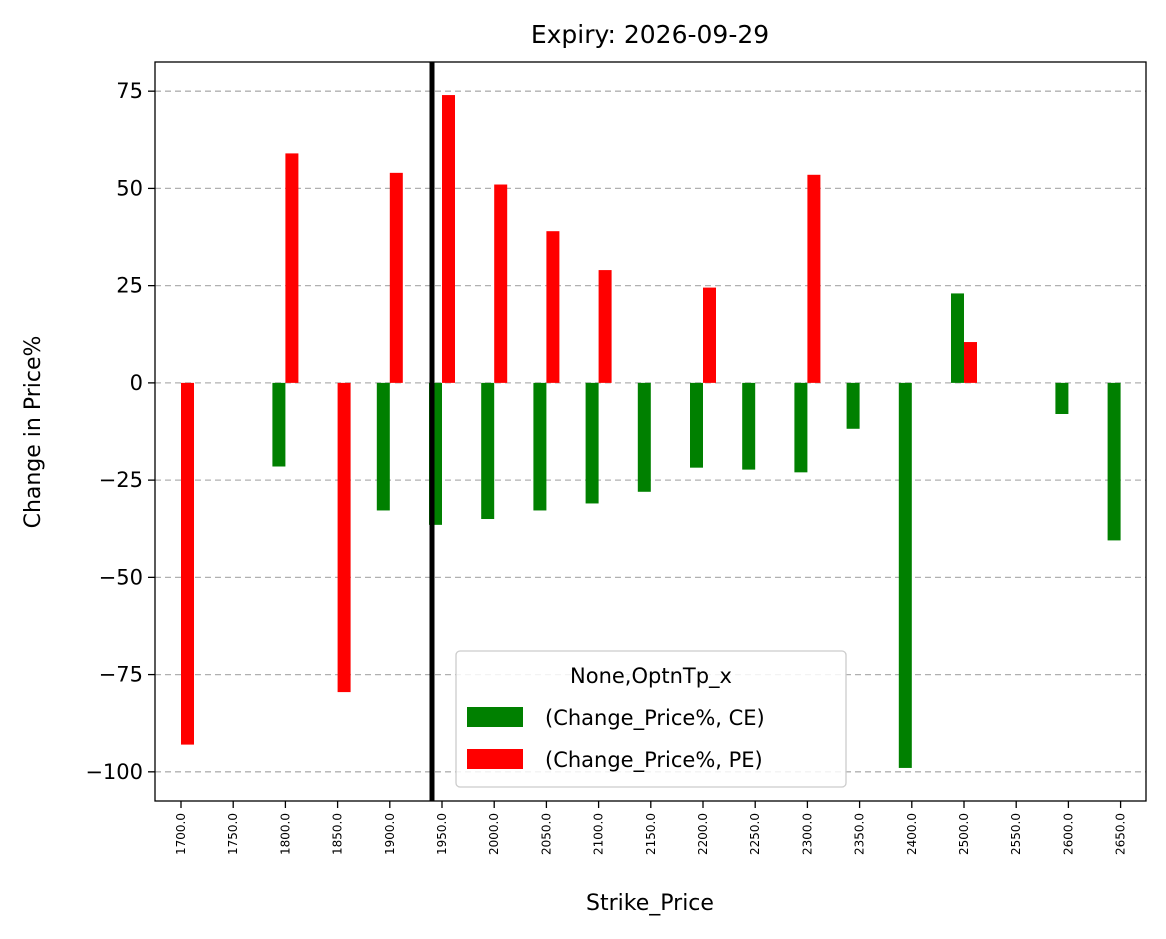 The height and width of the screenshot is (939, 1166). I want to click on bar-pe-1700.0, so click(187, 563).